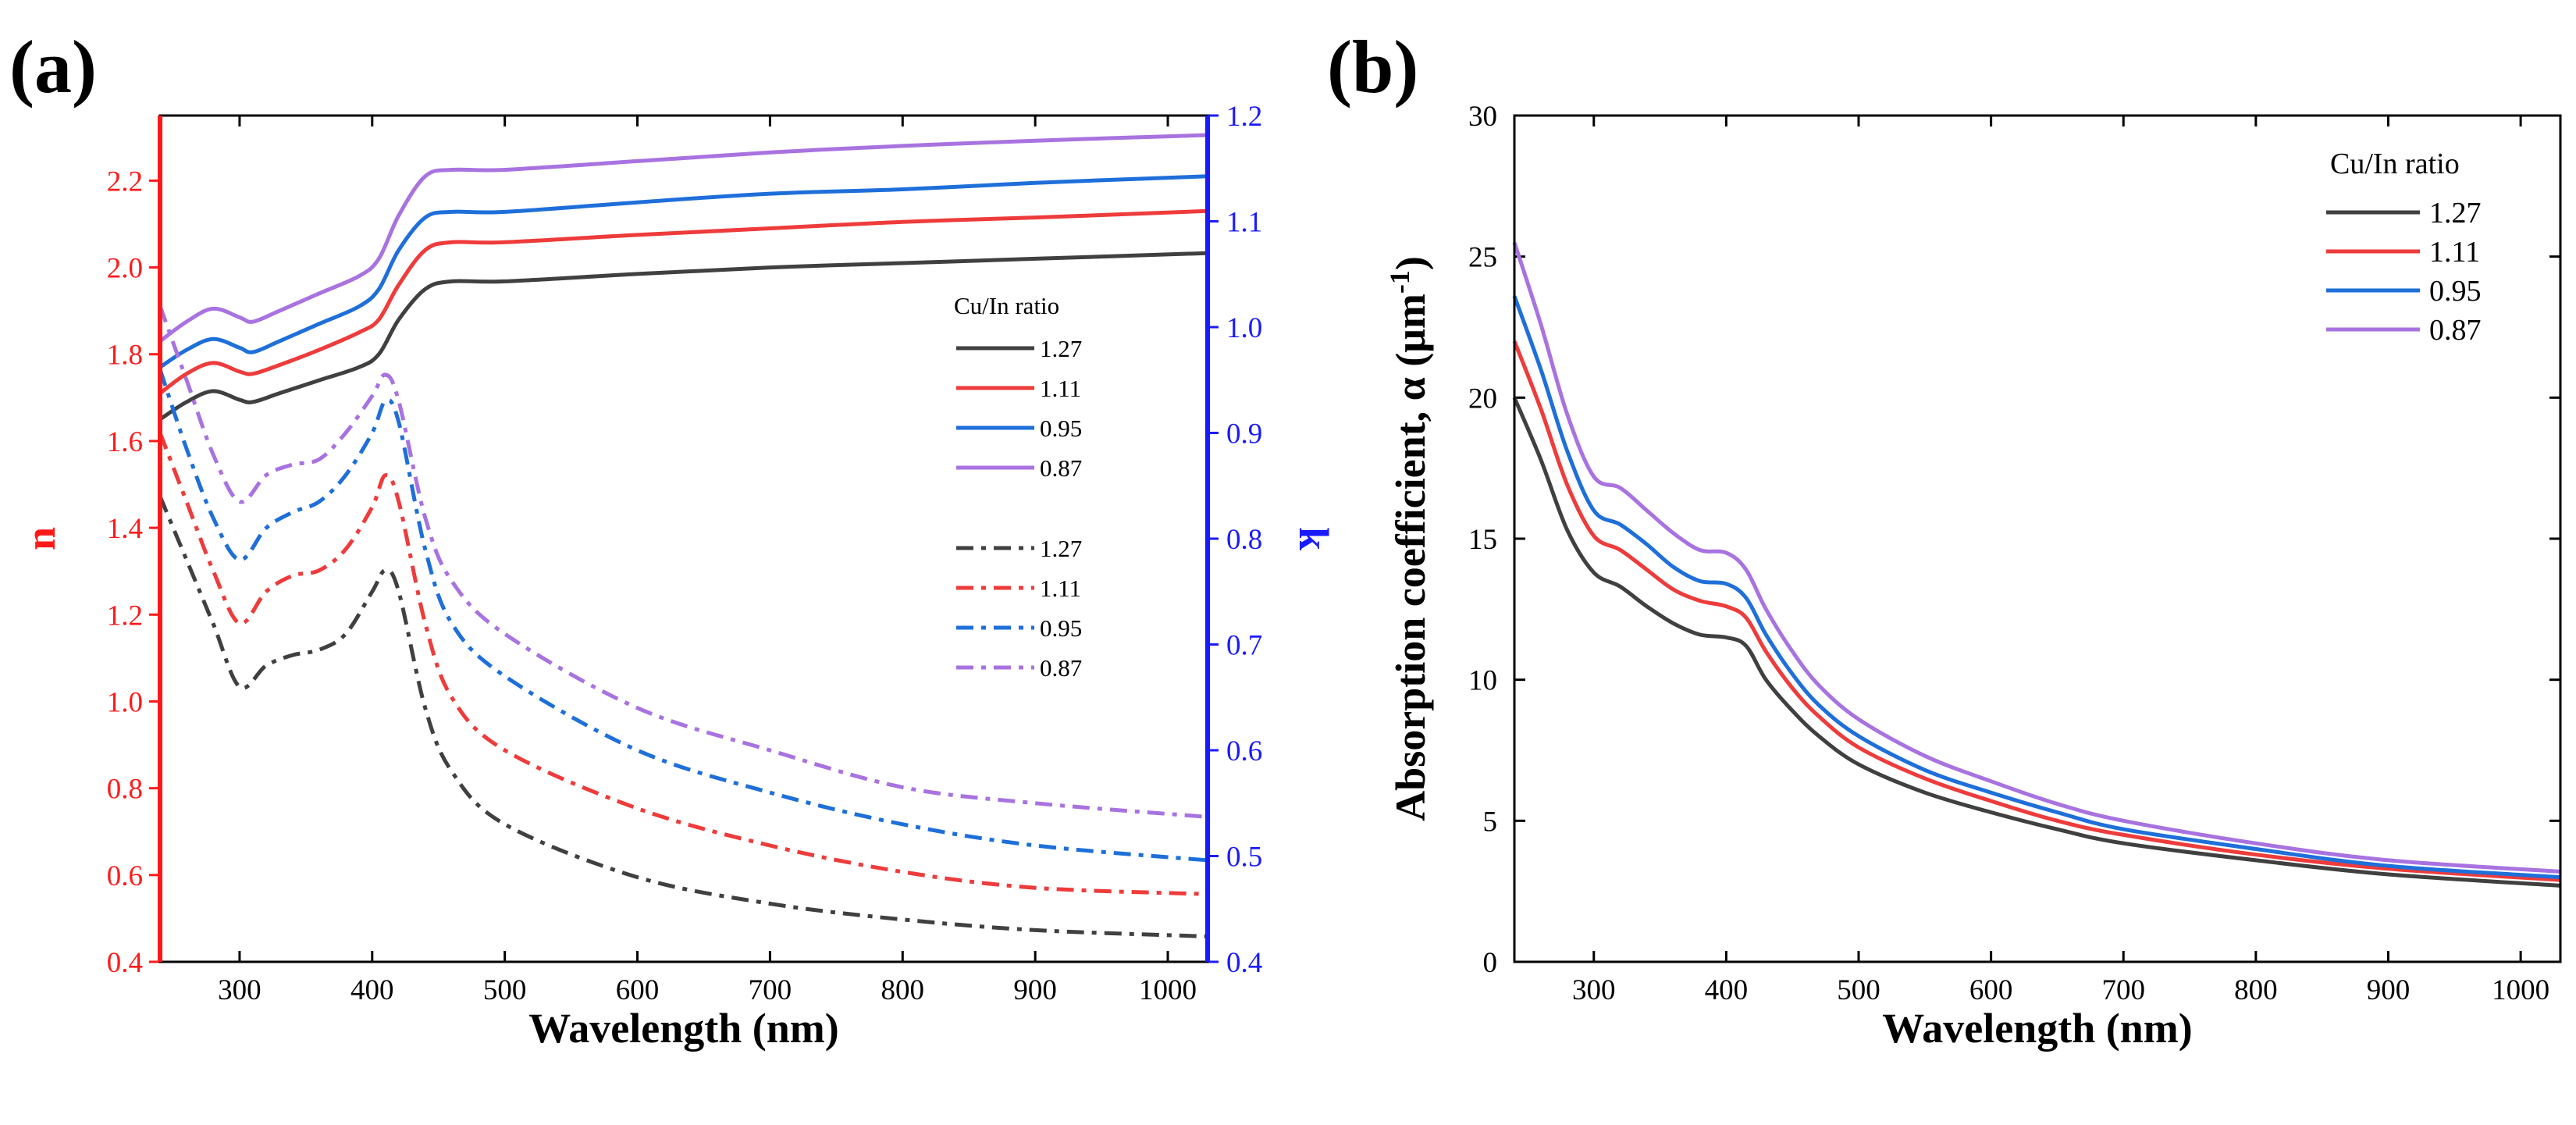  What do you see at coordinates (1399, 282) in the screenshot?
I see `chart-b-ylabel-sup: -1` at bounding box center [1399, 282].